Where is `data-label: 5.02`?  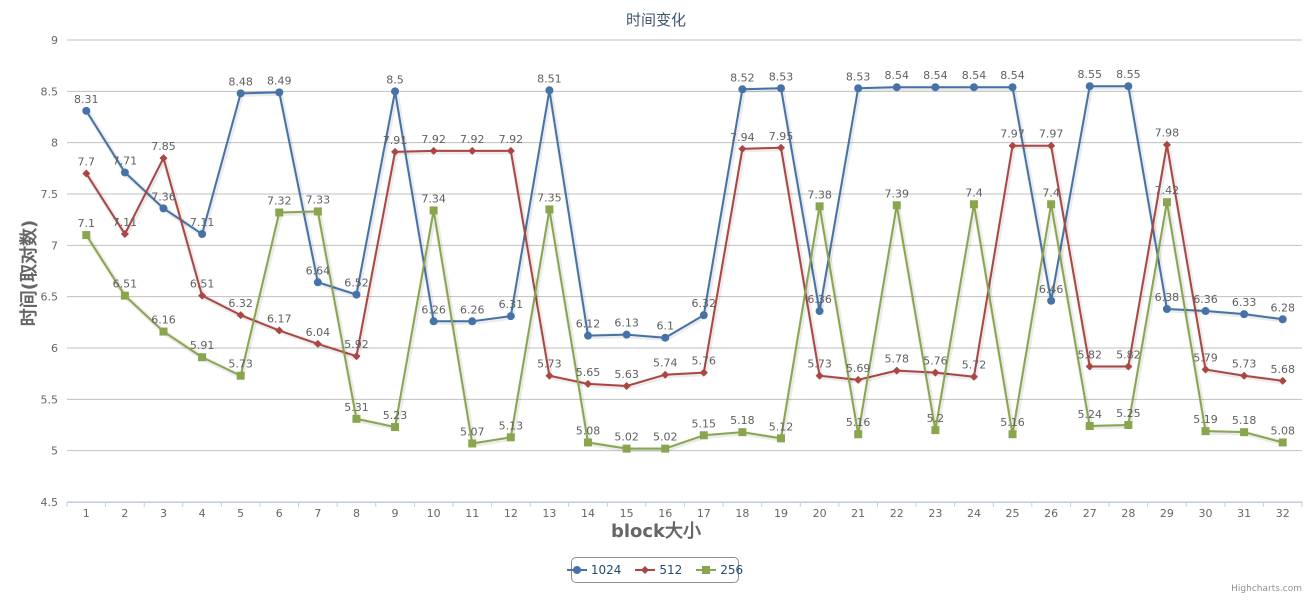 data-label: 5.02 is located at coordinates (665, 437).